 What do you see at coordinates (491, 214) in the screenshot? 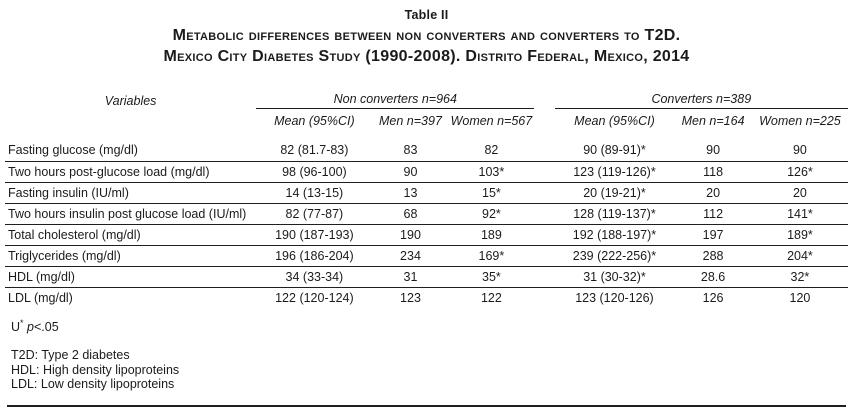
I see `cell-nc-women: 92*` at bounding box center [491, 214].